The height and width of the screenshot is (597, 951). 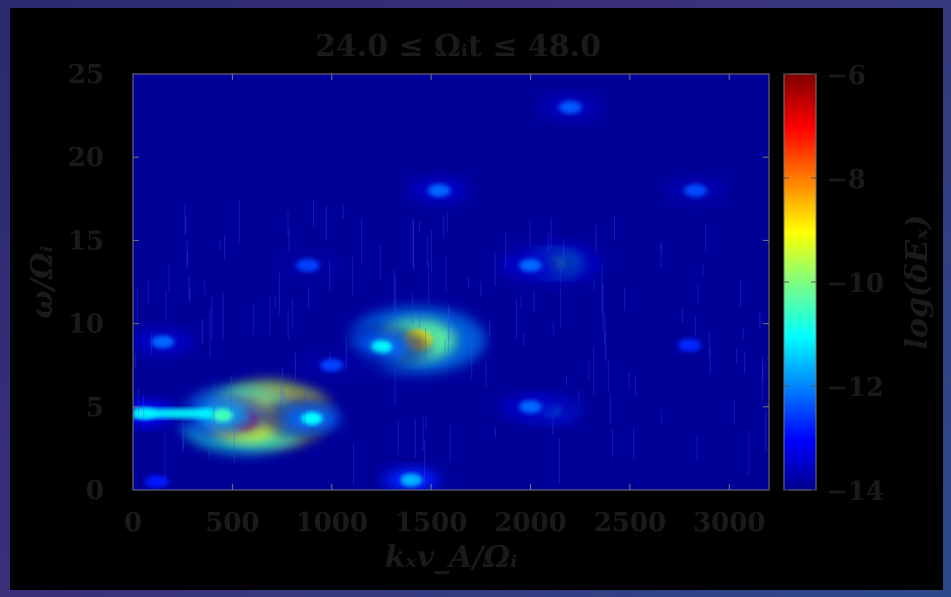 I want to click on x-tick-label: 0, so click(x=133, y=523).